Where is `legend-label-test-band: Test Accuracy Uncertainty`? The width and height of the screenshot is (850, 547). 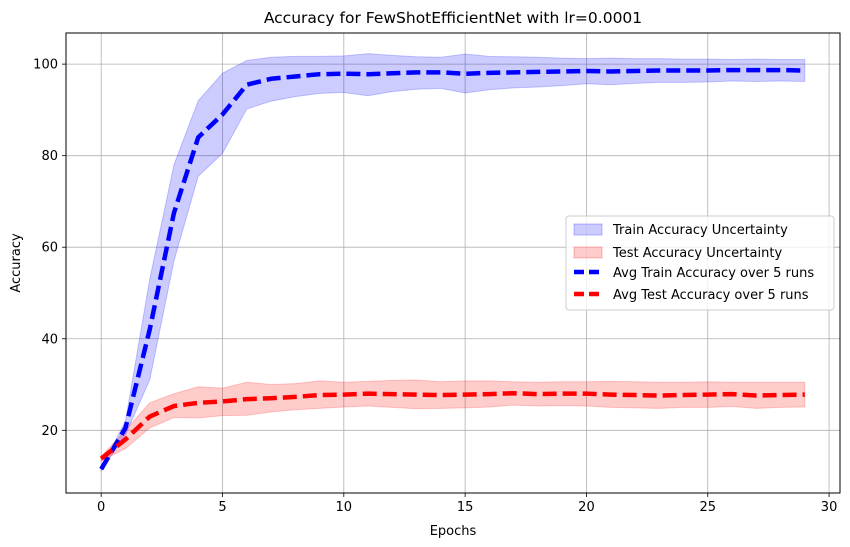
legend-label-test-band: Test Accuracy Uncertainty is located at coordinates (697, 253).